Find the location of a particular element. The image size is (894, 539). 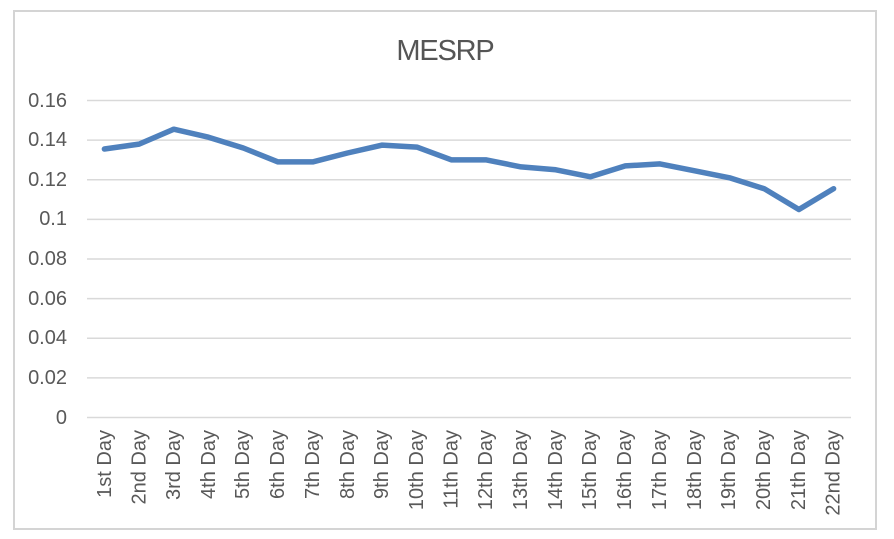

x-tick-label: 14th Day is located at coordinates (555, 470).